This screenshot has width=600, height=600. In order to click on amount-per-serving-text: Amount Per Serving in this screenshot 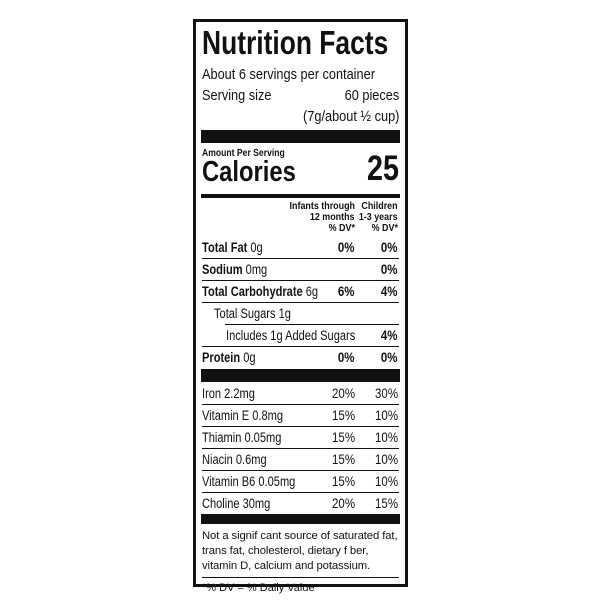, I will do `click(243, 153)`.